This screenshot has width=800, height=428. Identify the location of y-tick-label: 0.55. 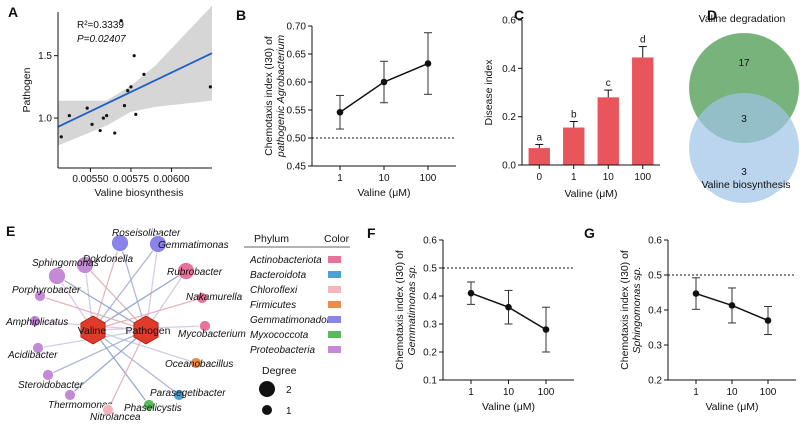
(297, 111).